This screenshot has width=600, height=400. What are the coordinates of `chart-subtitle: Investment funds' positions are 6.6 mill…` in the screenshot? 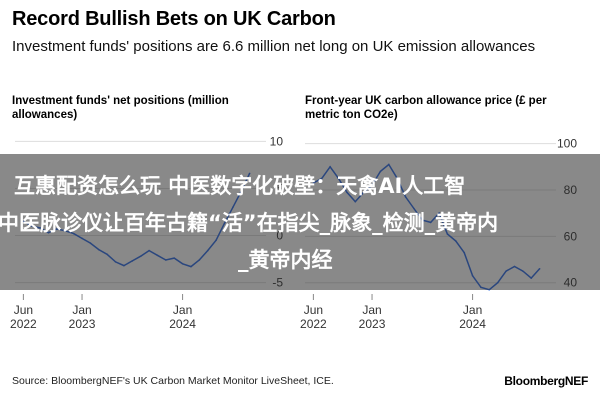 It's located at (274, 46).